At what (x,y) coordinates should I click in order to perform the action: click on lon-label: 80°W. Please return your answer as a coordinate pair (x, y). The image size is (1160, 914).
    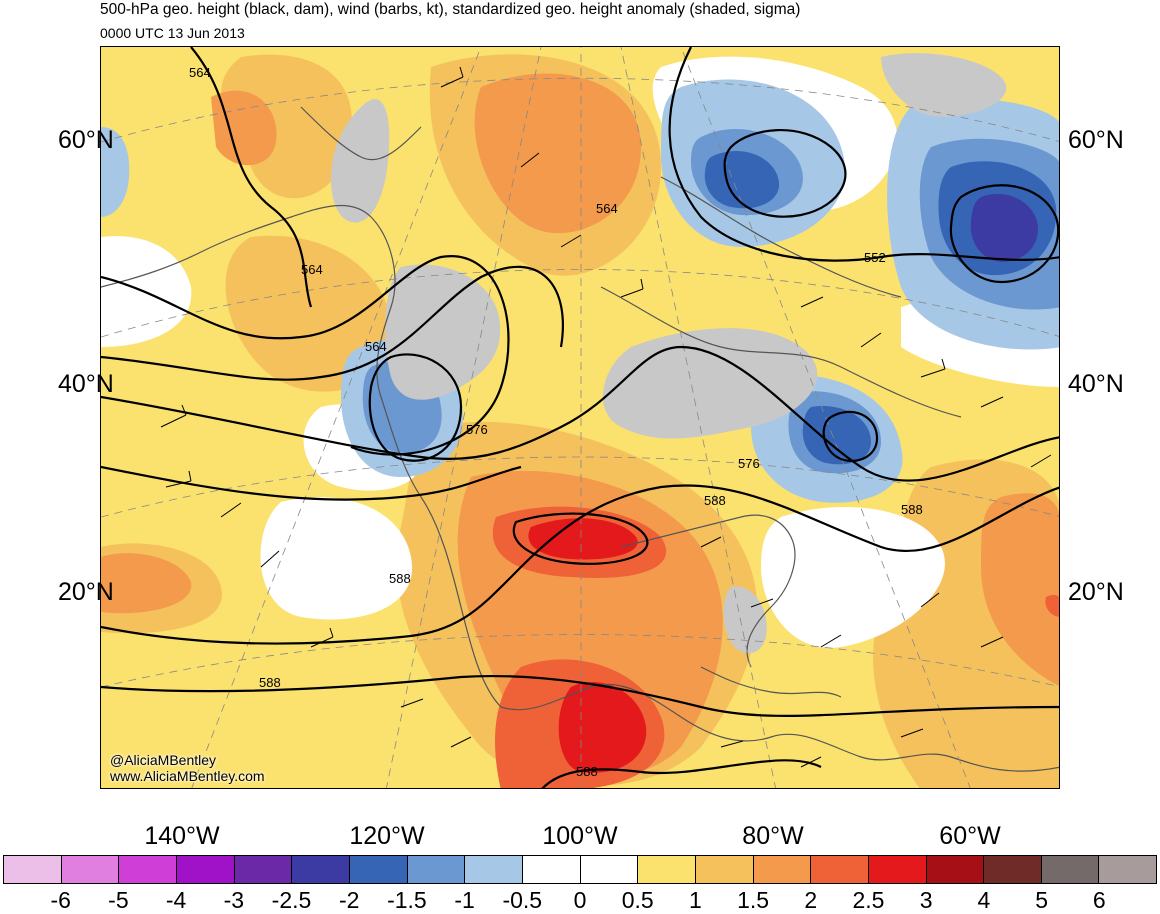
    Looking at the image, I should click on (773, 836).